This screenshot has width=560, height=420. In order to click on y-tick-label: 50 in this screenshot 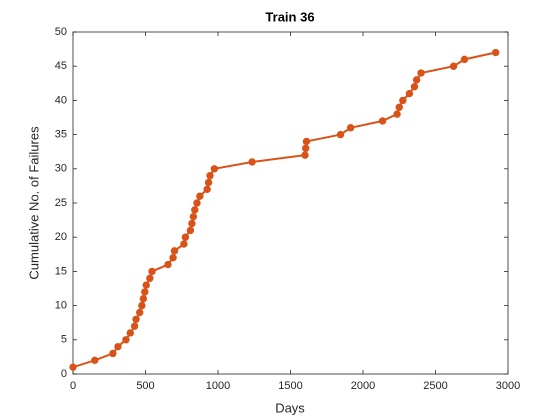, I will do `click(61, 32)`.